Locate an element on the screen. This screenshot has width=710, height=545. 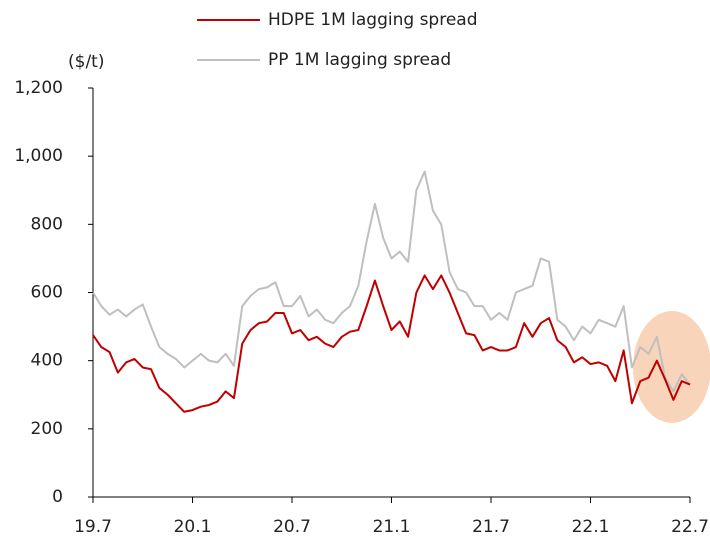
y-tick-label: 800 is located at coordinates (47, 224).